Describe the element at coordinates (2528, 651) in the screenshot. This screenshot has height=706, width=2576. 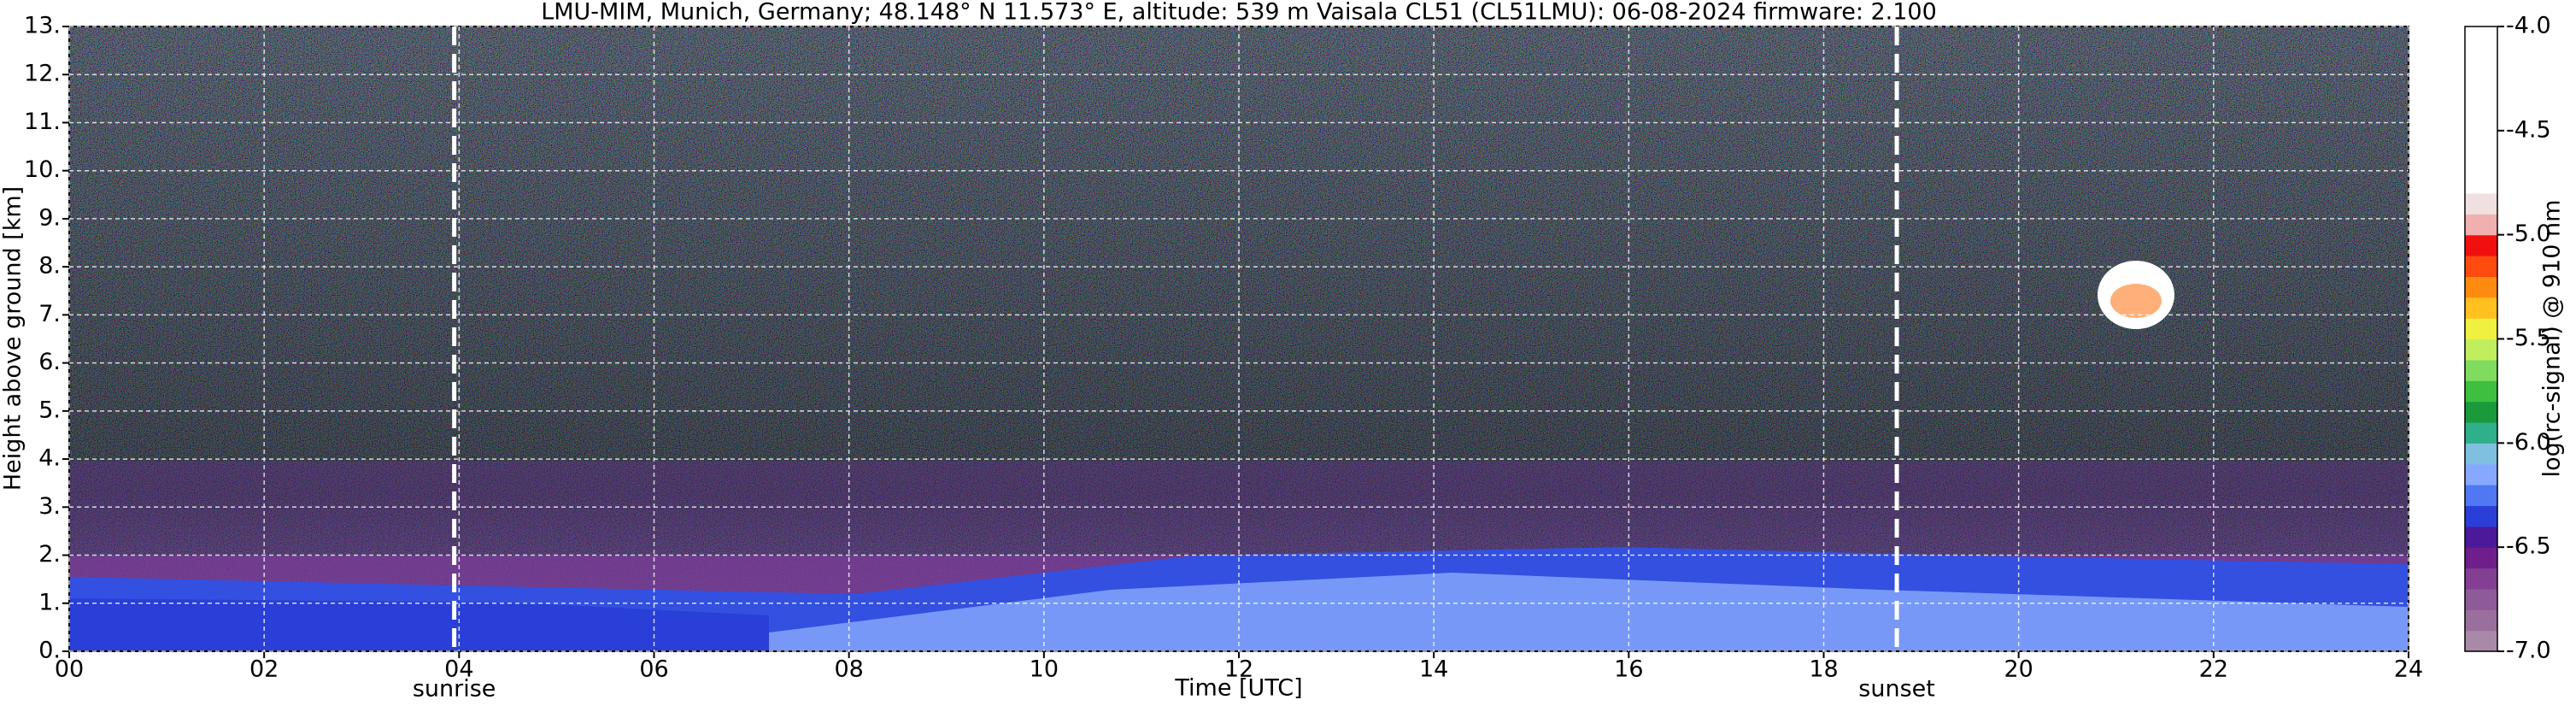
I see `colorbar-tick-label: -7.0` at that location.